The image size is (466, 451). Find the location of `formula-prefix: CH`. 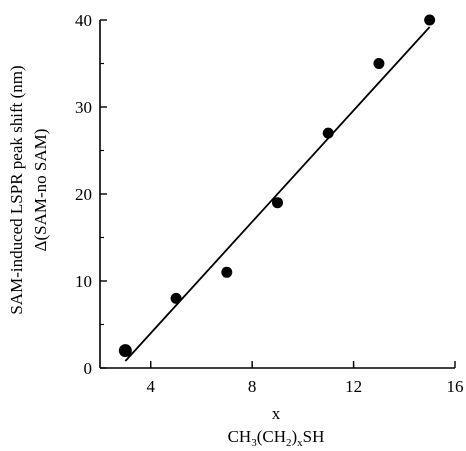

formula-prefix: CH is located at coordinates (240, 436).